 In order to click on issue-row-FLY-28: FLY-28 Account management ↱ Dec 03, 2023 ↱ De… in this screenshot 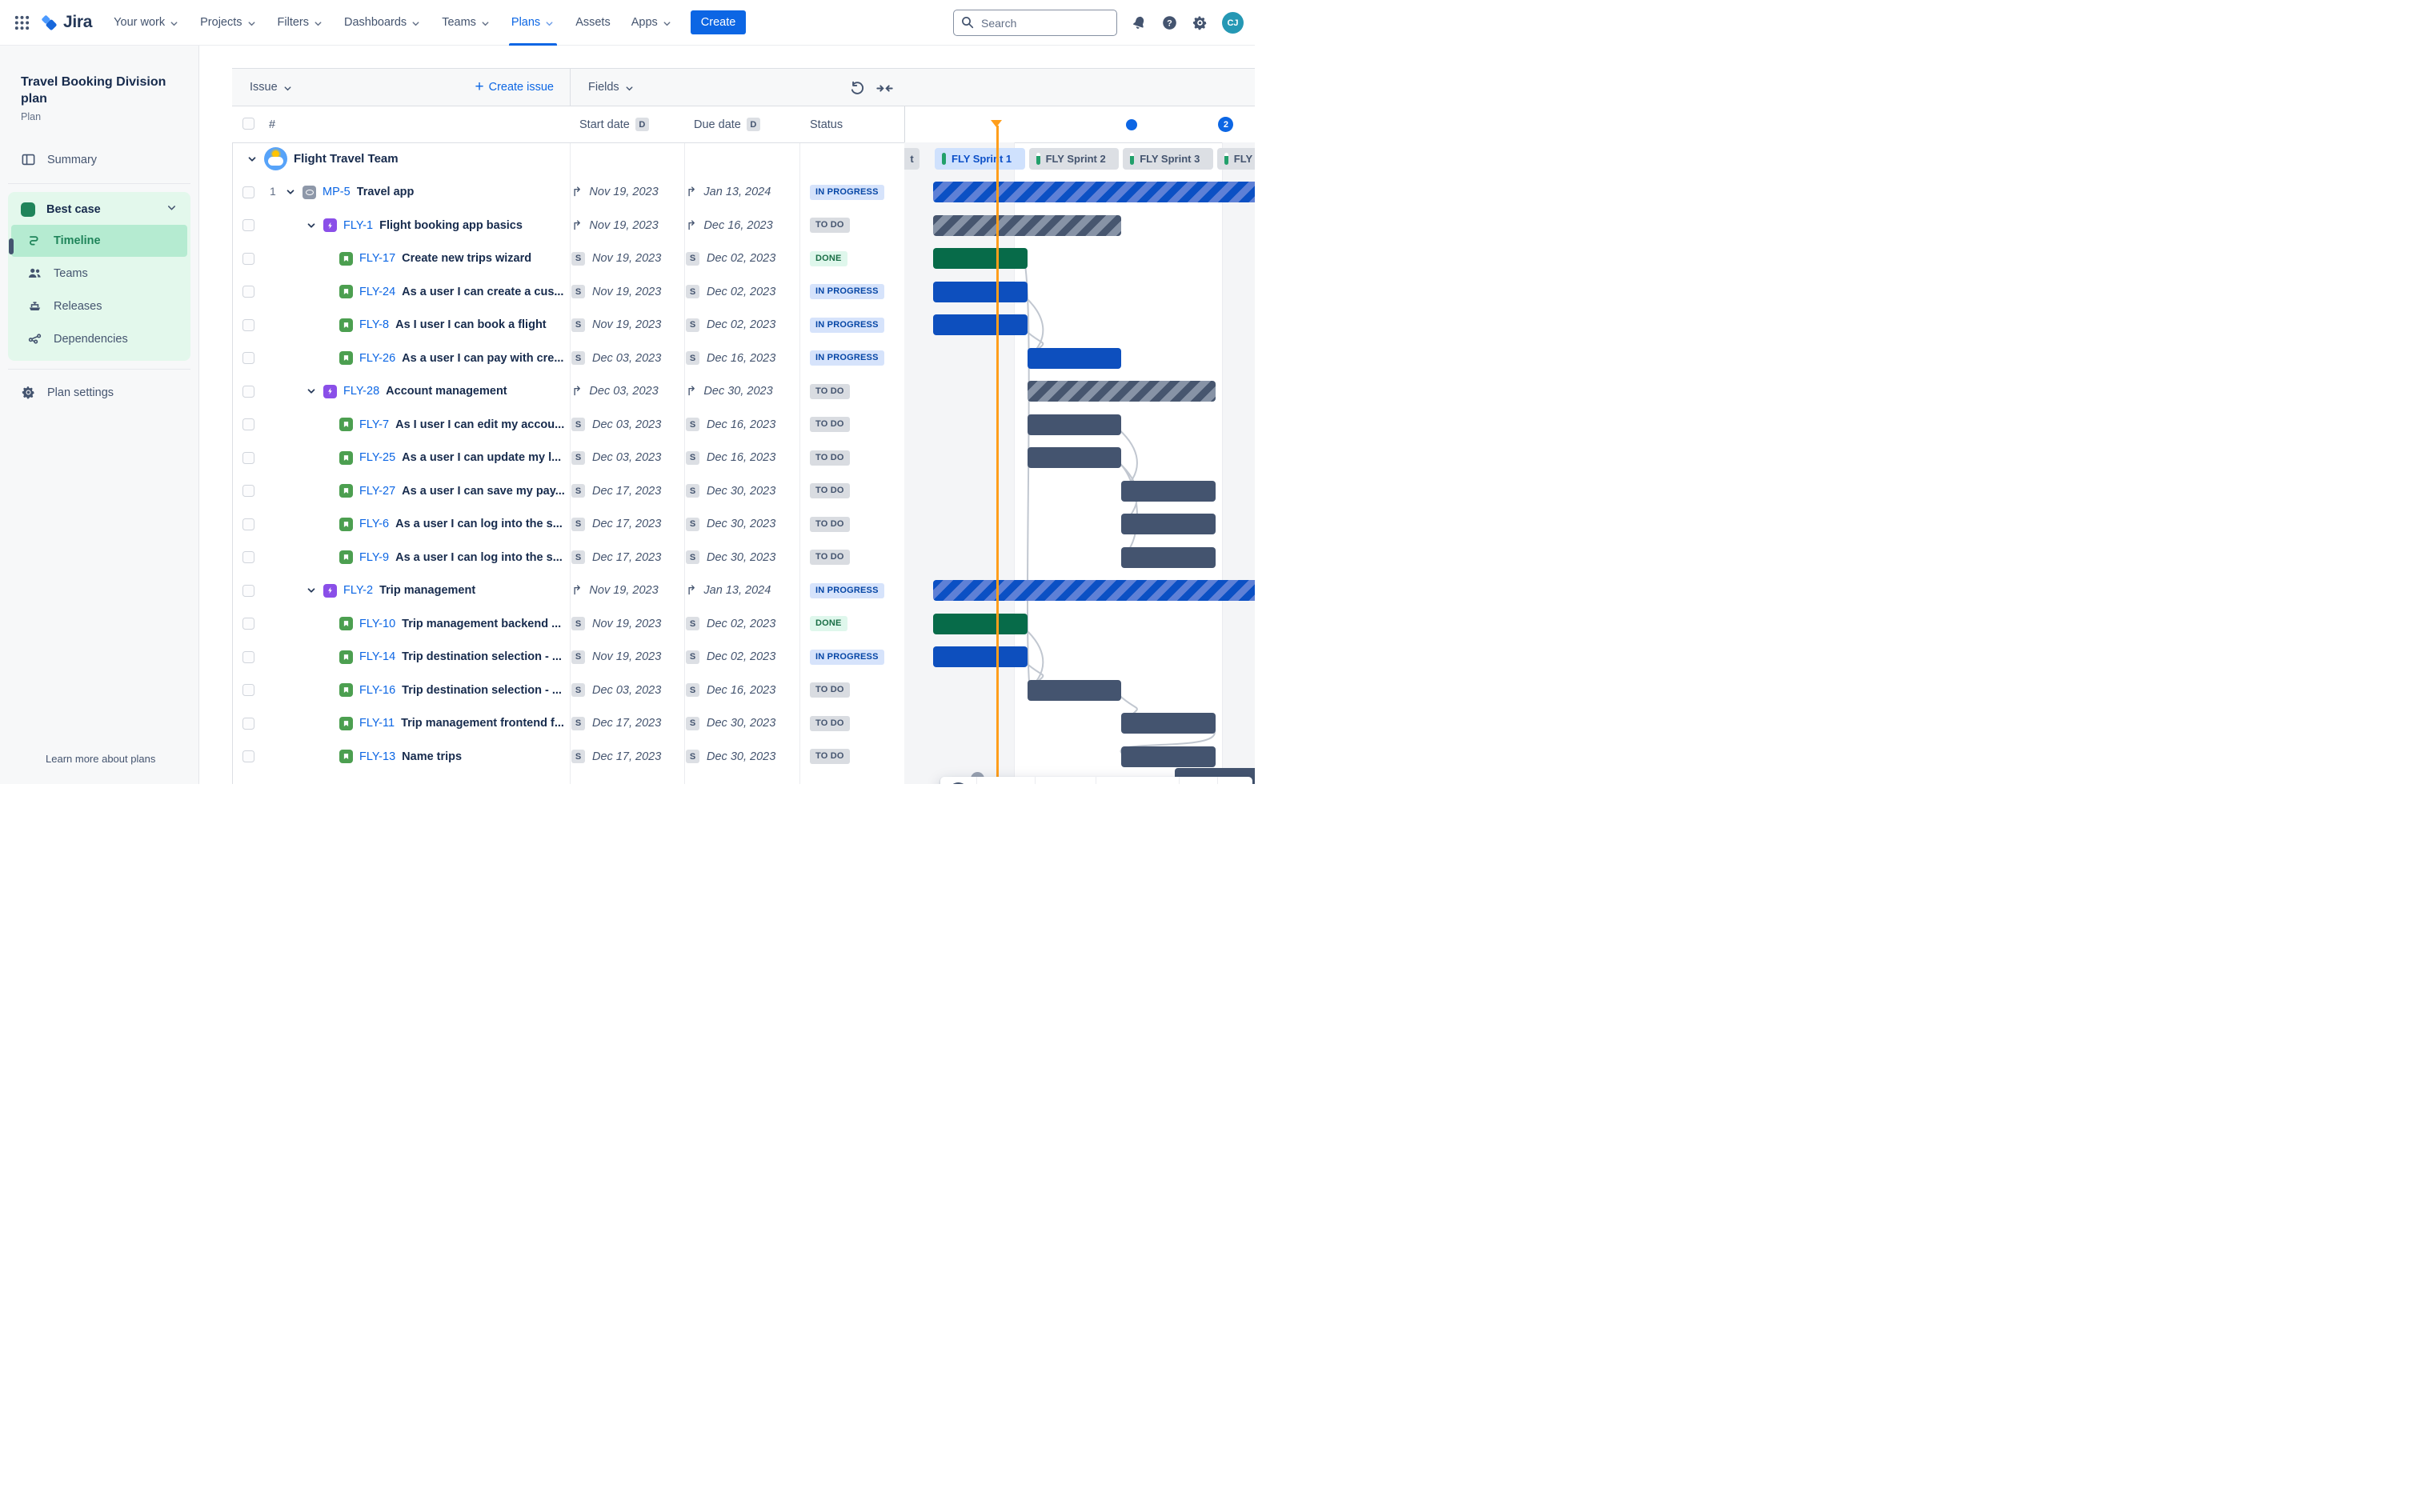, I will do `click(568, 392)`.